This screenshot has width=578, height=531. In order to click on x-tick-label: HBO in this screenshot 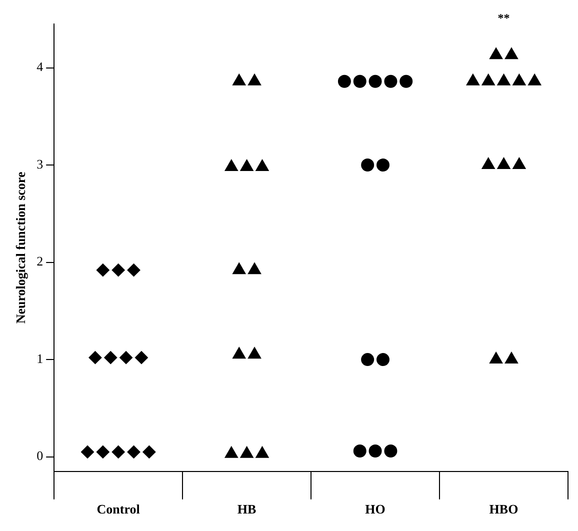, I will do `click(503, 509)`.